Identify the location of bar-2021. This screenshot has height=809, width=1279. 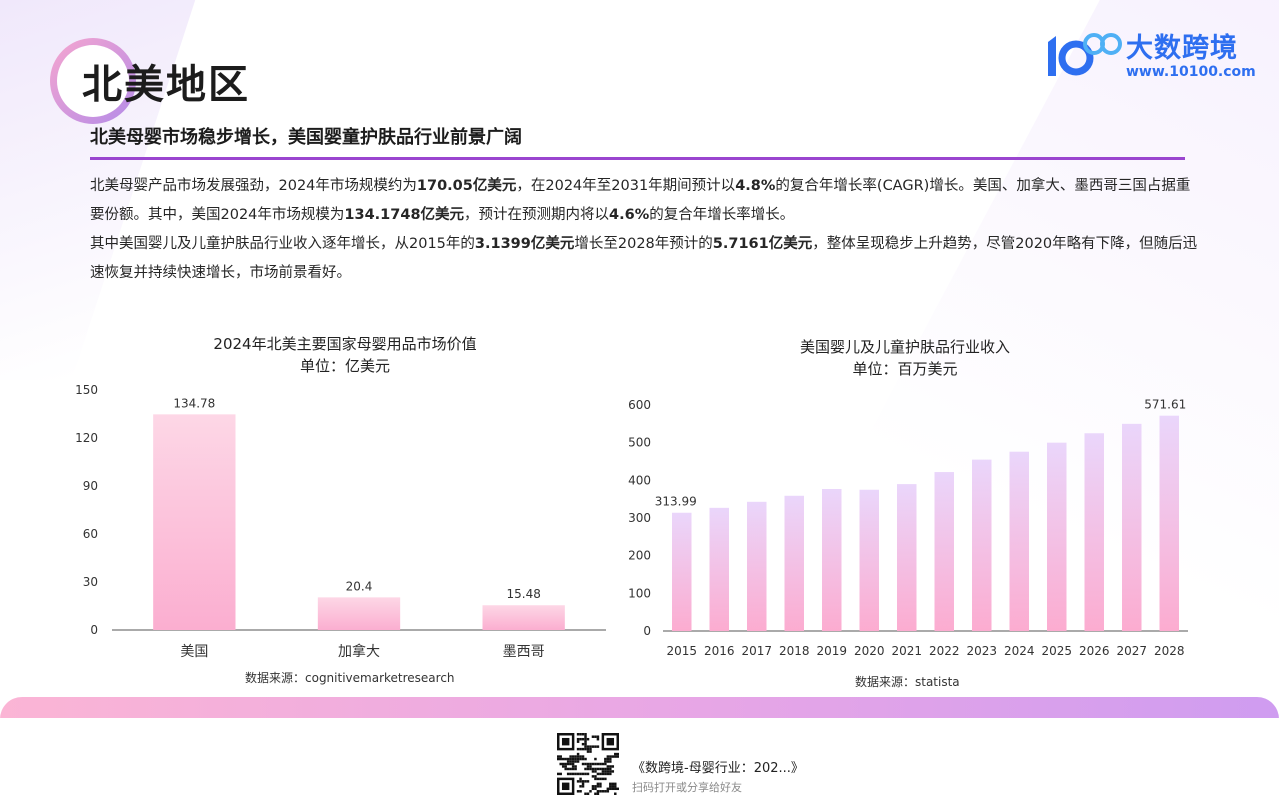
(907, 557).